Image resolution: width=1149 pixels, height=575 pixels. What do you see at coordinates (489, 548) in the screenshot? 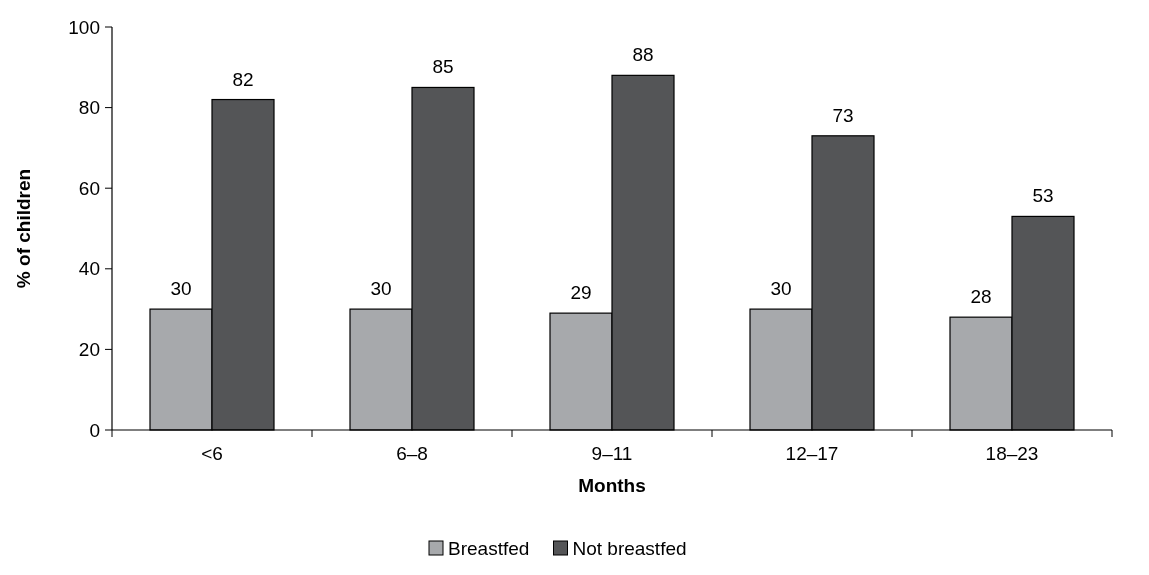
I see `legend-label: Breastfed` at bounding box center [489, 548].